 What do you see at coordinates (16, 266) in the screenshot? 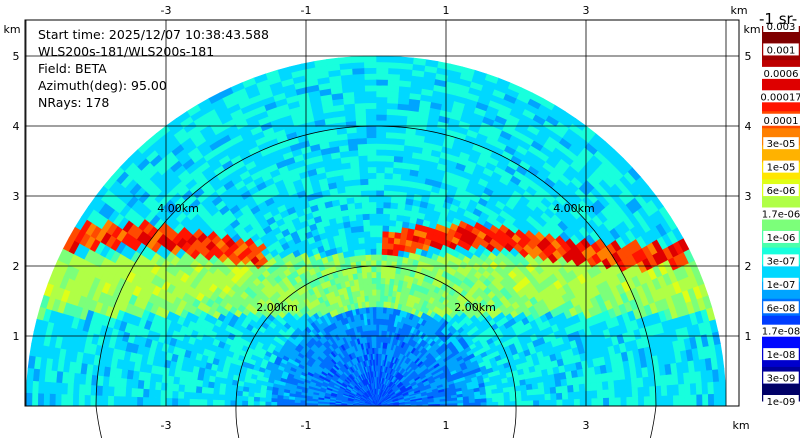
I see `y-tick-label-left: 2` at bounding box center [16, 266].